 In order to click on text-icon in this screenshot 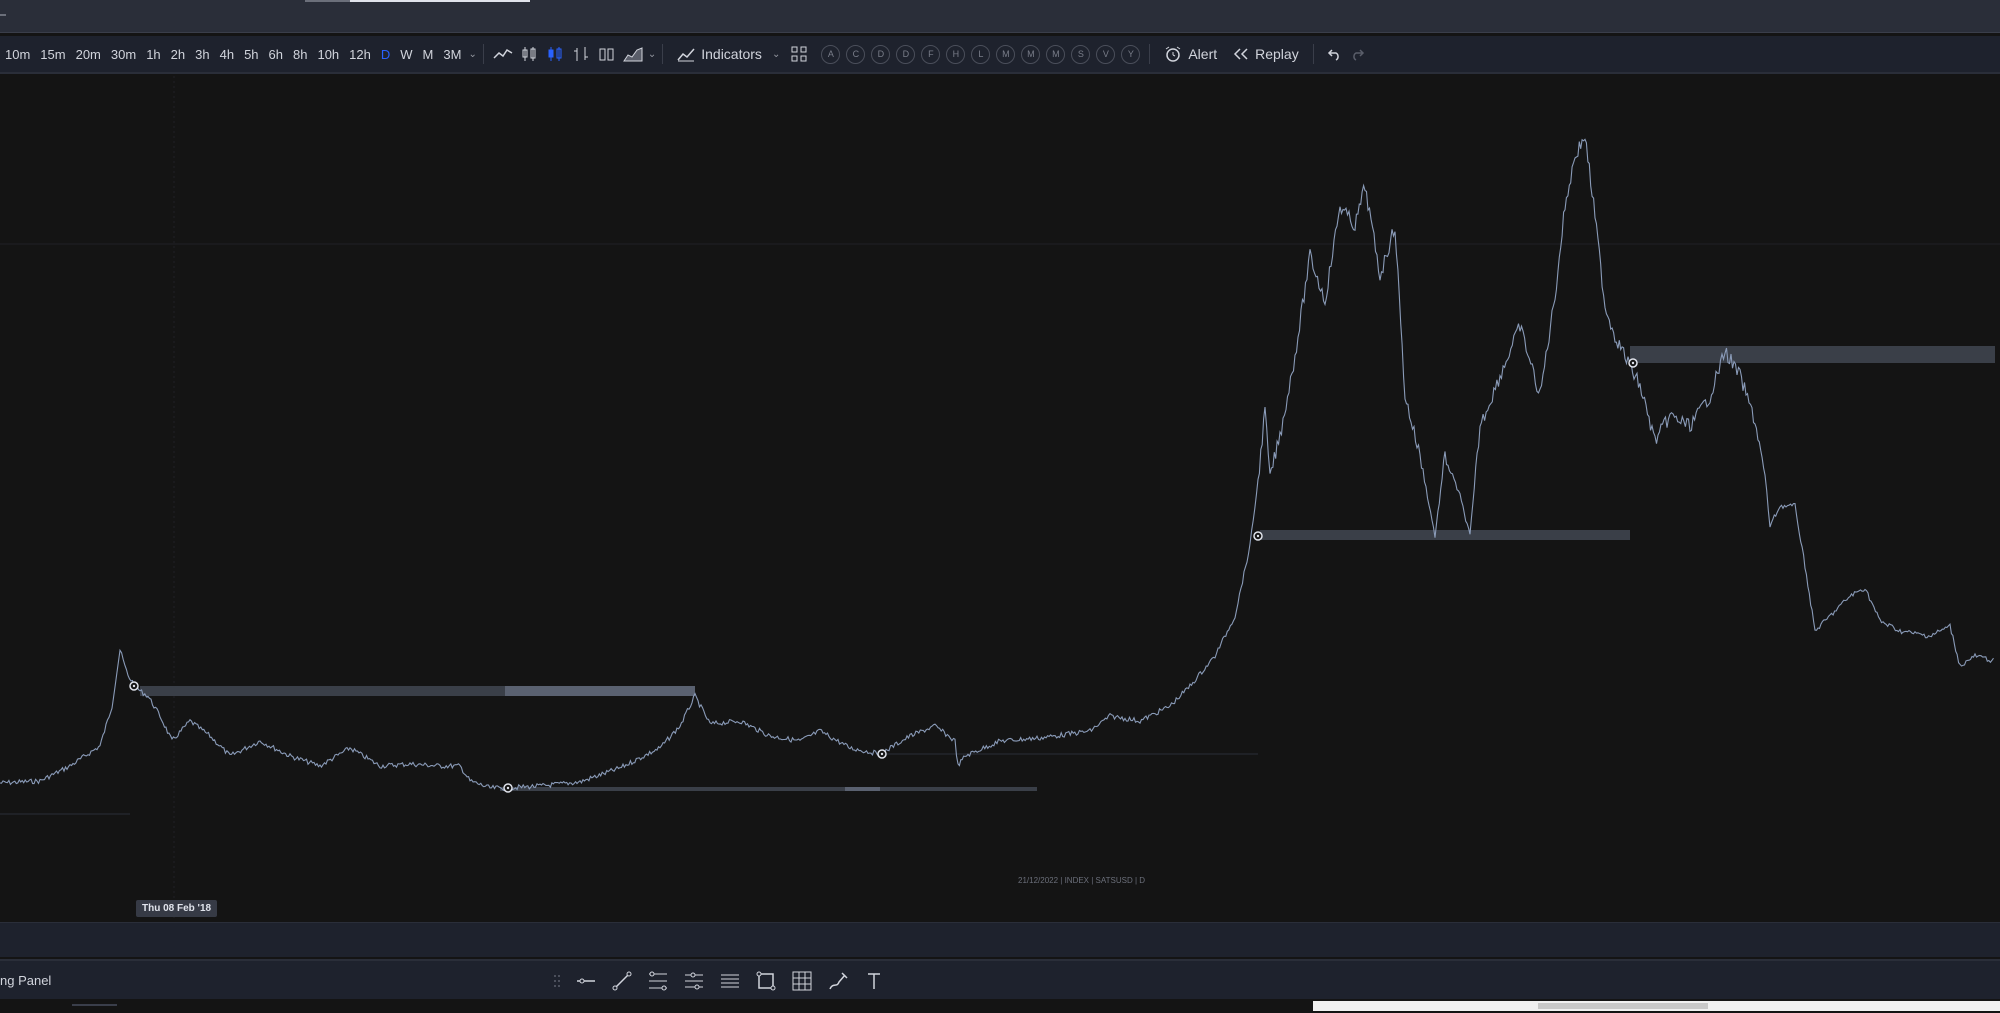, I will do `click(874, 981)`.